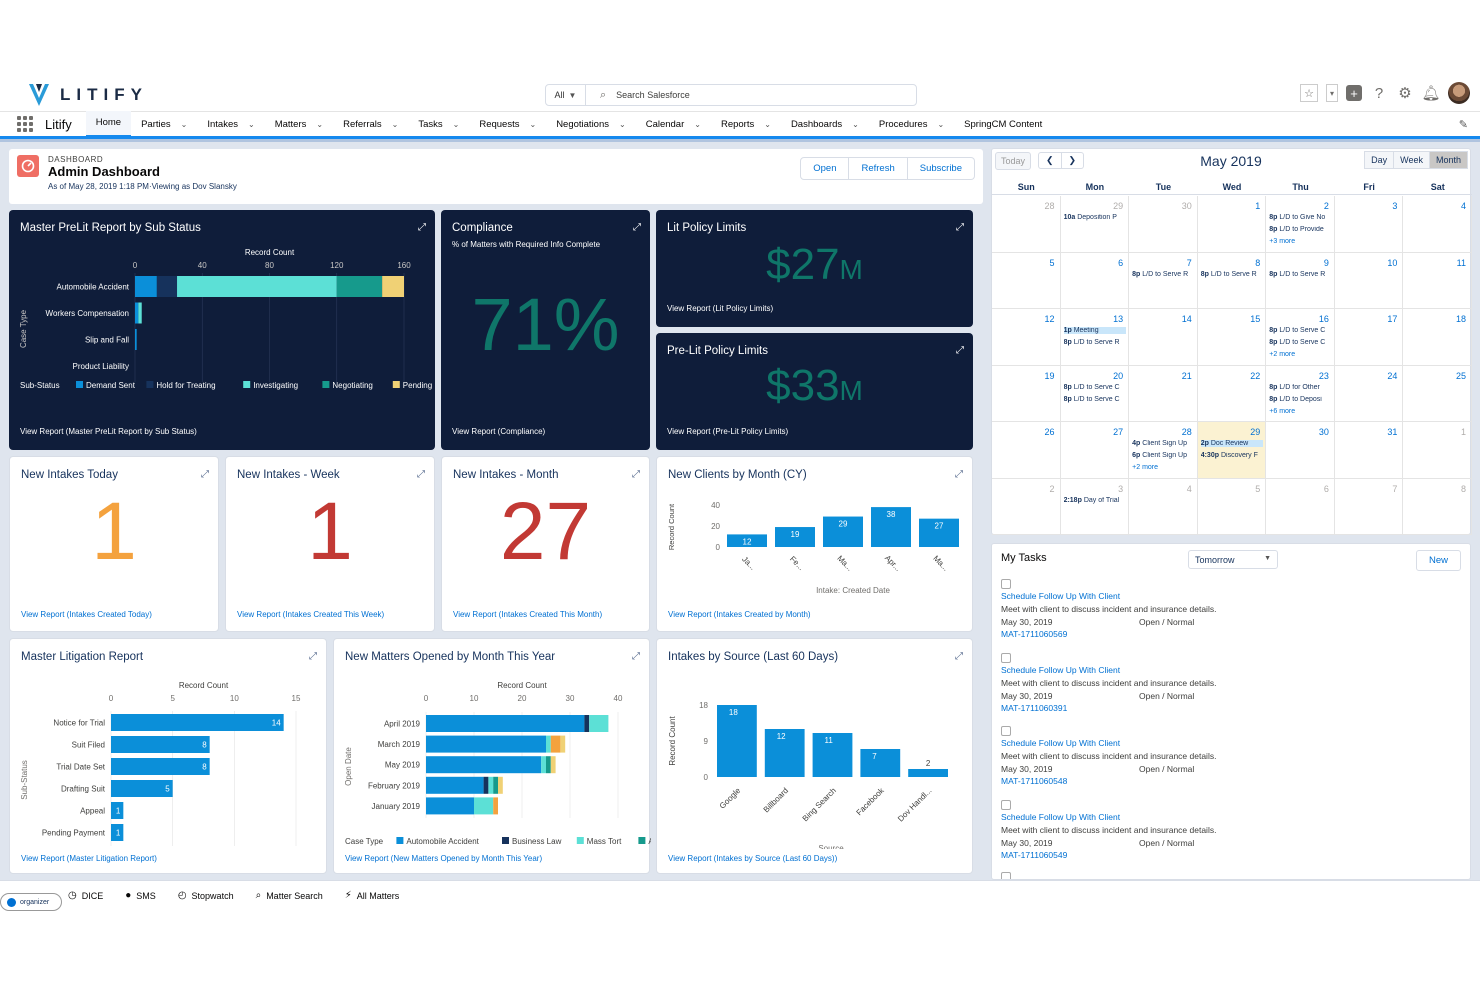  I want to click on calendar-day-cell: 20 8p L/D to Serve C 8p L/D to Serve C, so click(1095, 393).